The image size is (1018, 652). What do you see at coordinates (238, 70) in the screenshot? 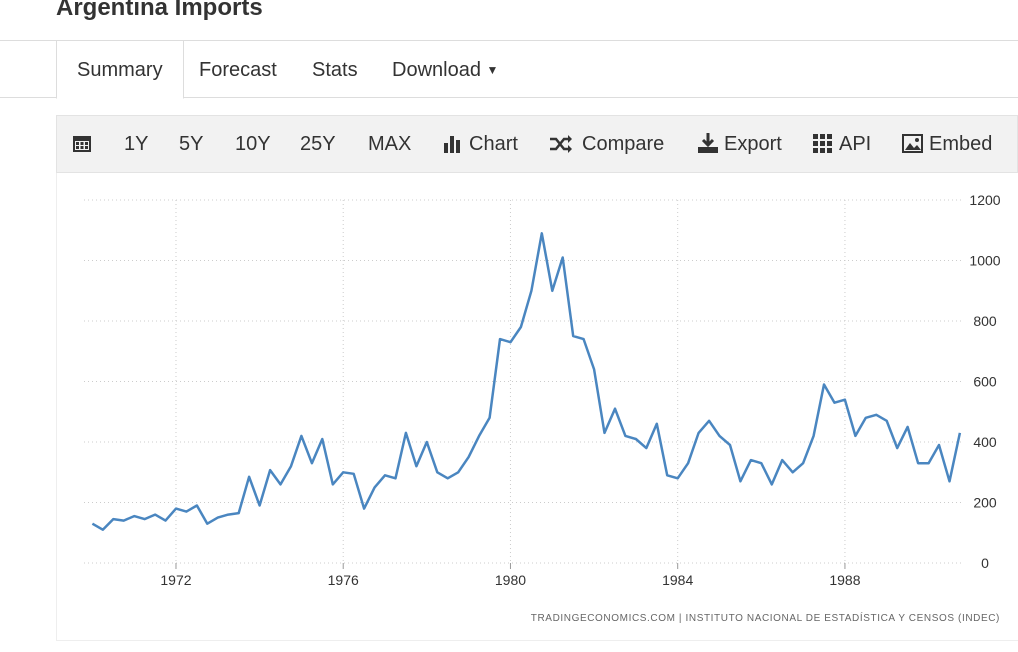
I see `tab: Forecast` at bounding box center [238, 70].